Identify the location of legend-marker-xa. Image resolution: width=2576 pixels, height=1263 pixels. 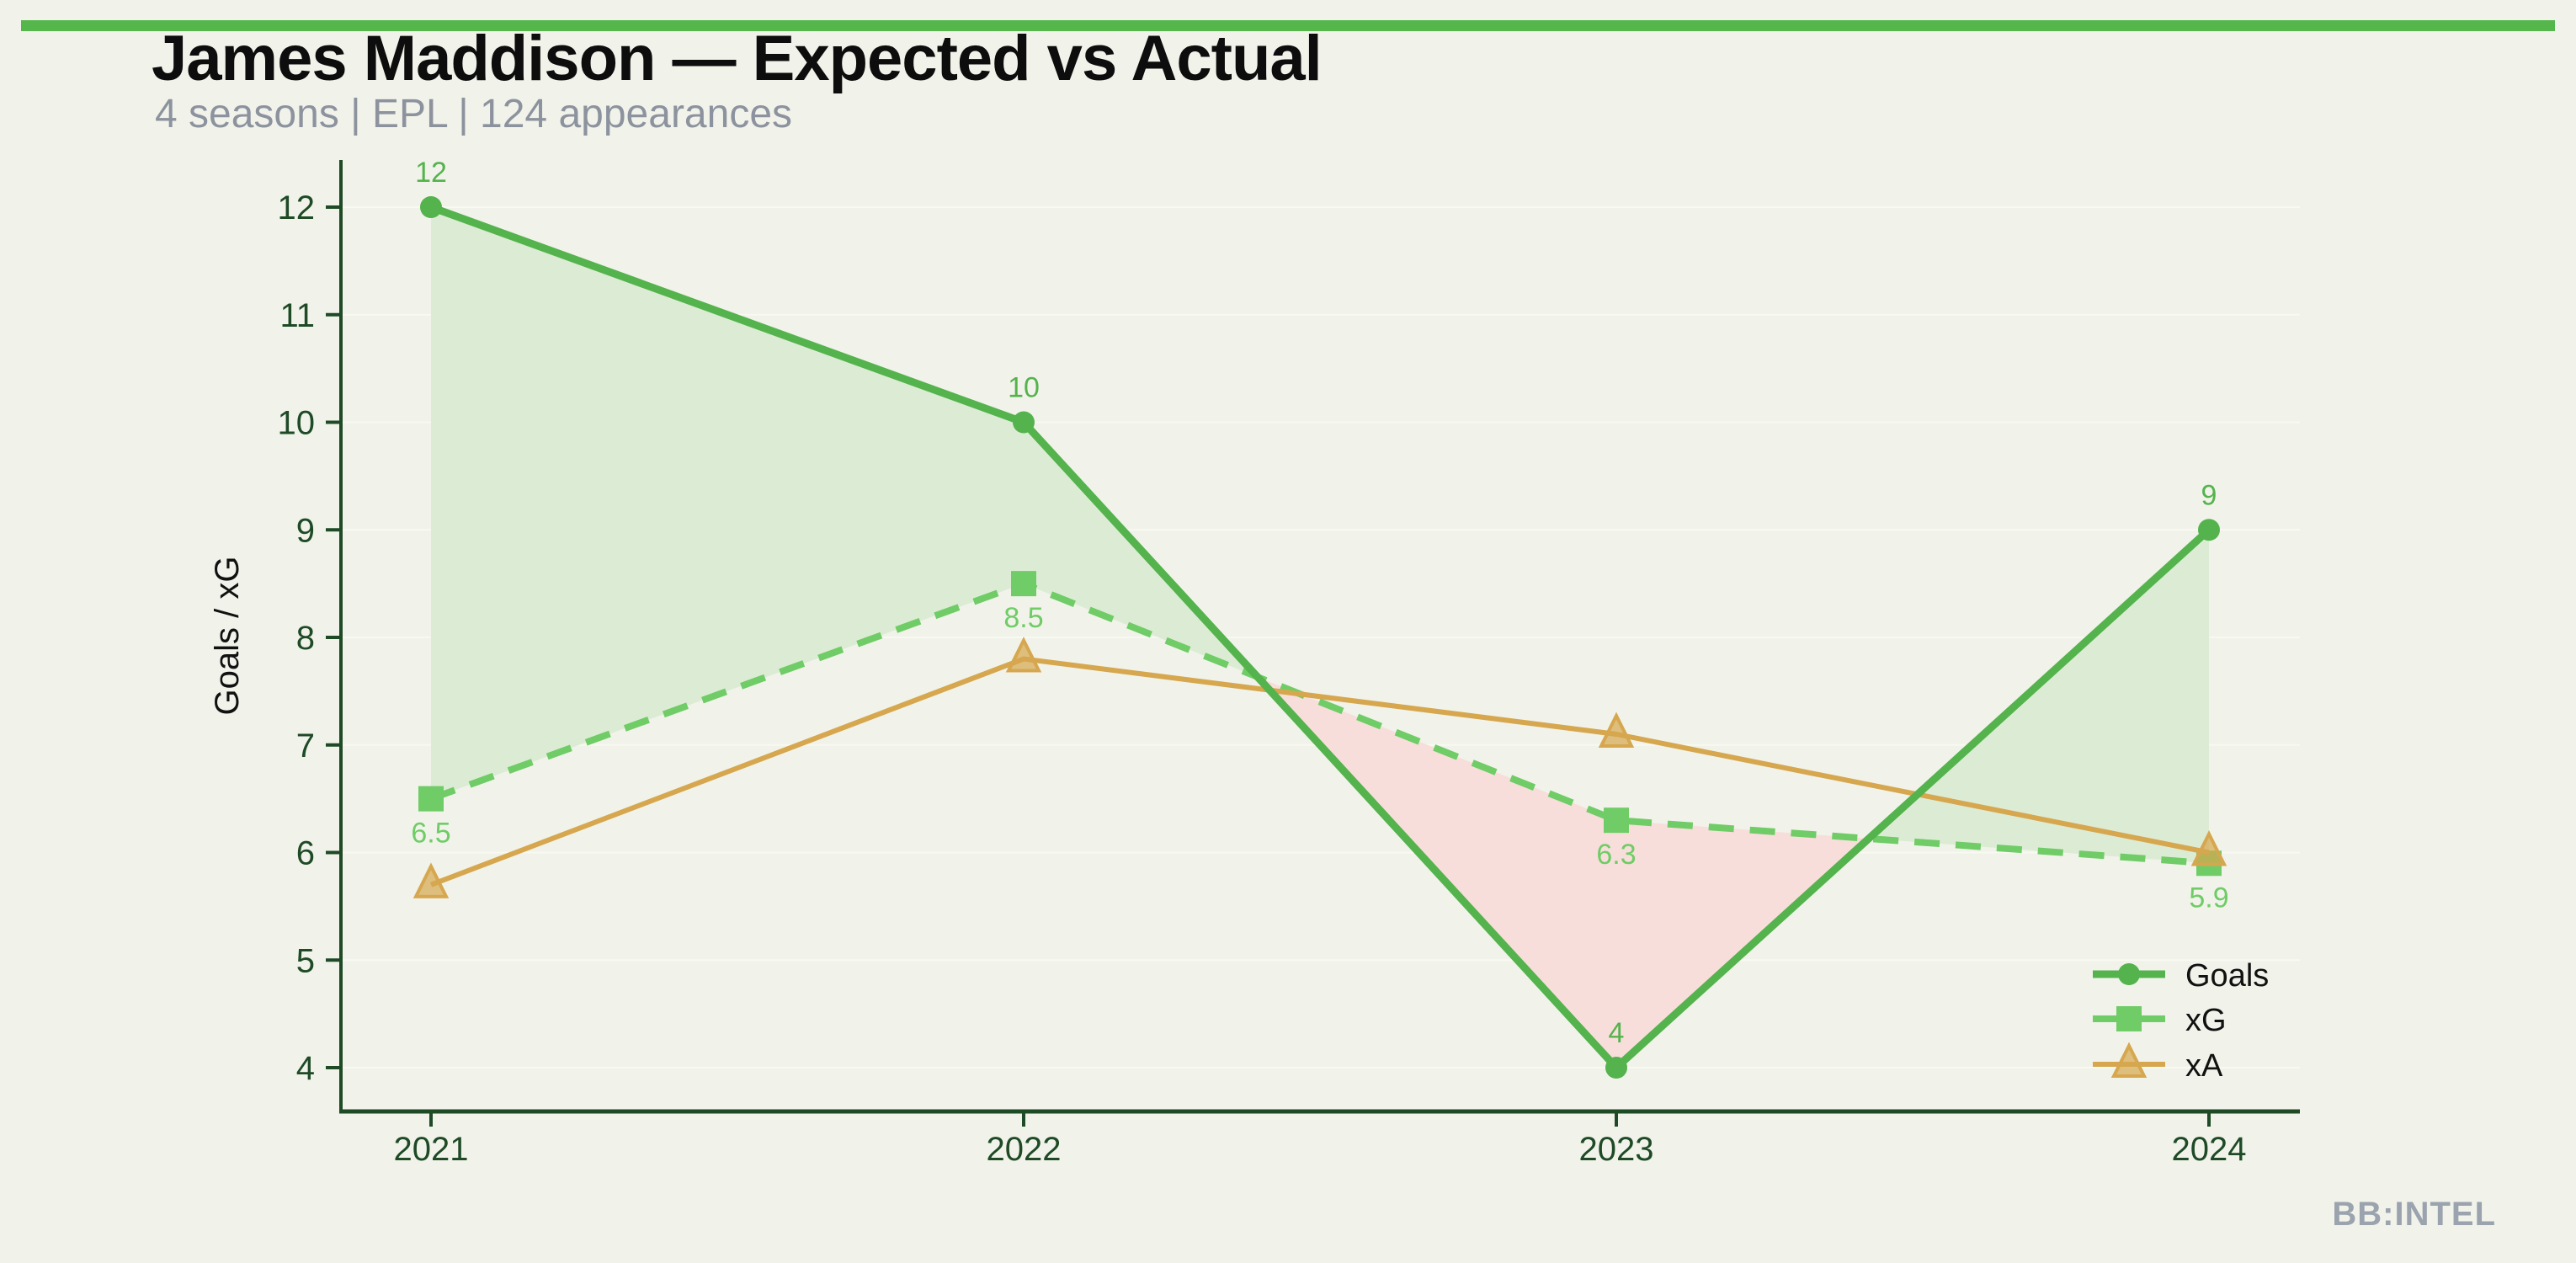
(2129, 1060).